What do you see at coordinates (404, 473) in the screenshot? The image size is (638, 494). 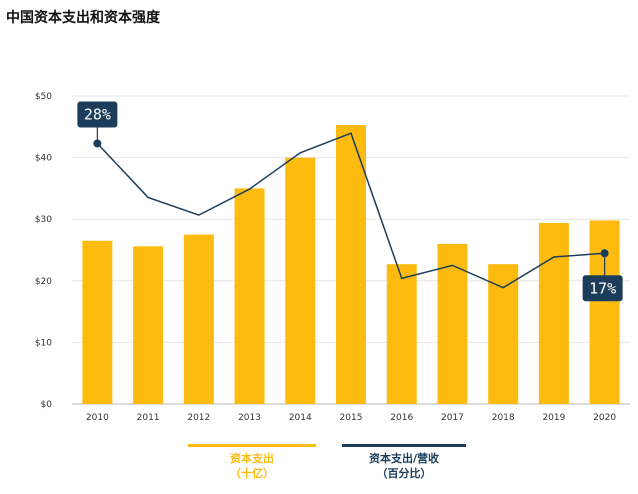 I see `legend-line-label-2: （百分比）` at bounding box center [404, 473].